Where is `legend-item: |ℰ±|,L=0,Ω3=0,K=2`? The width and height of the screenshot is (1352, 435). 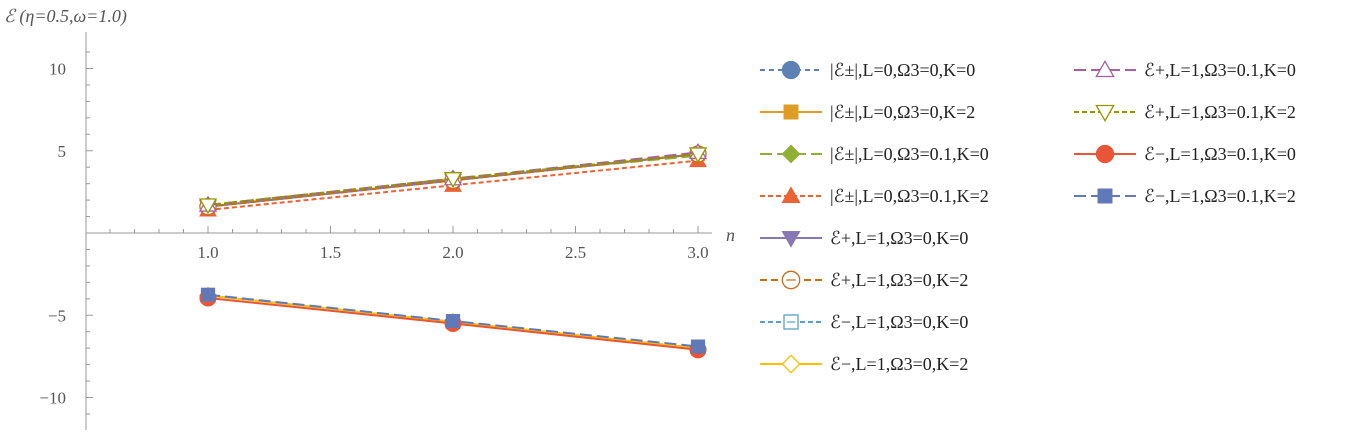 legend-item: |ℰ±|,L=0,Ω3=0,K=2 is located at coordinates (867, 112).